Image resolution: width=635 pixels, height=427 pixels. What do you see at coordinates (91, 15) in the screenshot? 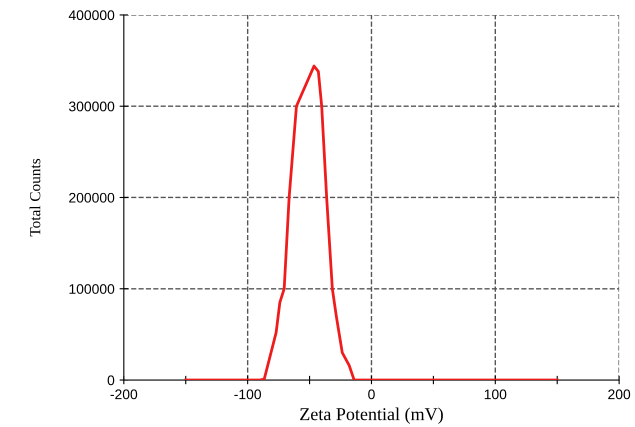
I see `y-tick-label: 400000` at bounding box center [91, 15].